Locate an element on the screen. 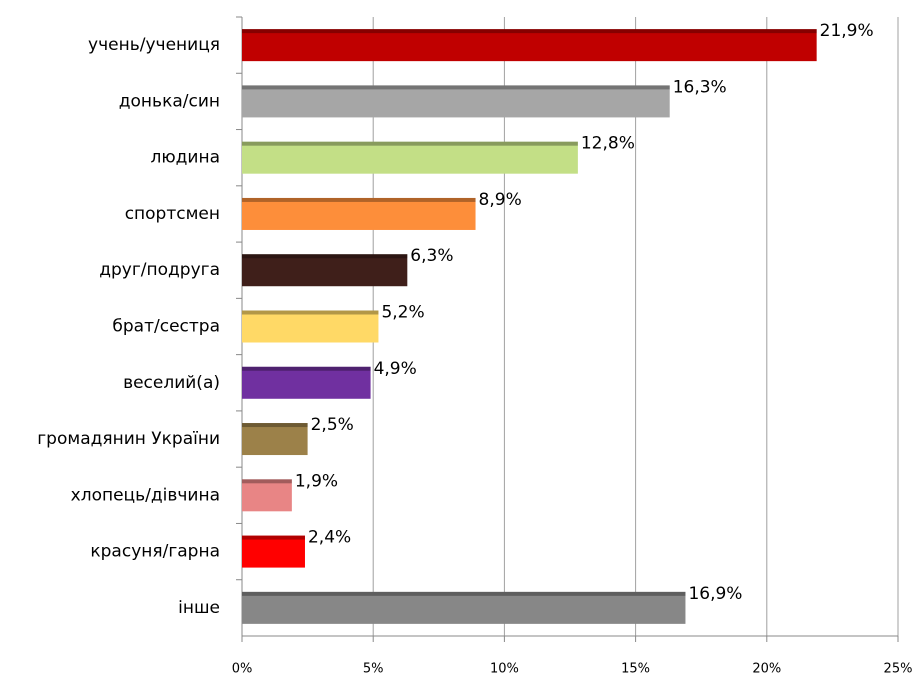 The height and width of the screenshot is (679, 916). category-label: веселий(а) is located at coordinates (171, 383).